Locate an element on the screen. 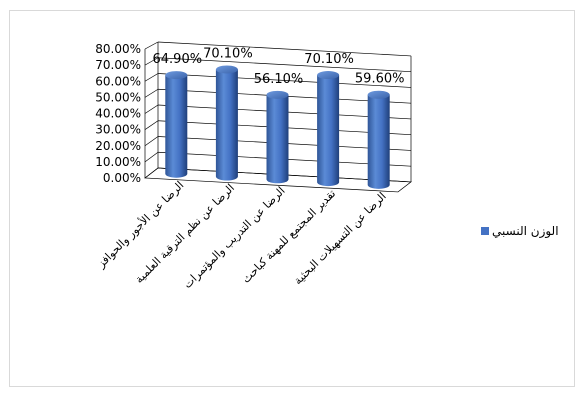 Image resolution: width=586 pixels, height=394 pixels. legend-label: الوزن النسبي is located at coordinates (525, 231).